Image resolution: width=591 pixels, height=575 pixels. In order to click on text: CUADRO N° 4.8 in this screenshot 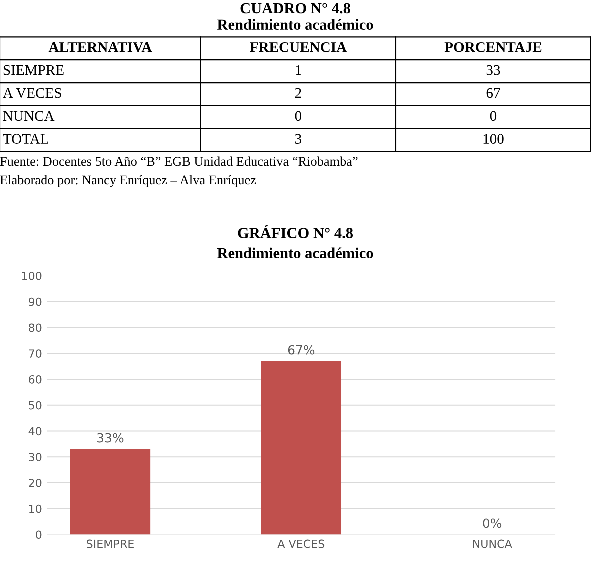, I will do `click(295, 8)`.